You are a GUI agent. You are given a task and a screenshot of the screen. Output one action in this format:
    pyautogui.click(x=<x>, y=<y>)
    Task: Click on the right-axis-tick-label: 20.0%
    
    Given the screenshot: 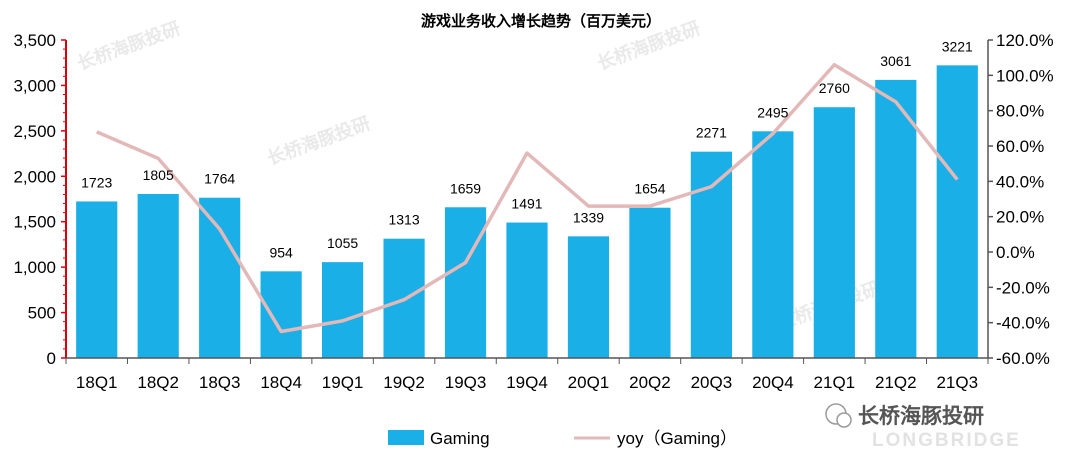 What is the action you would take?
    pyautogui.click(x=1020, y=217)
    